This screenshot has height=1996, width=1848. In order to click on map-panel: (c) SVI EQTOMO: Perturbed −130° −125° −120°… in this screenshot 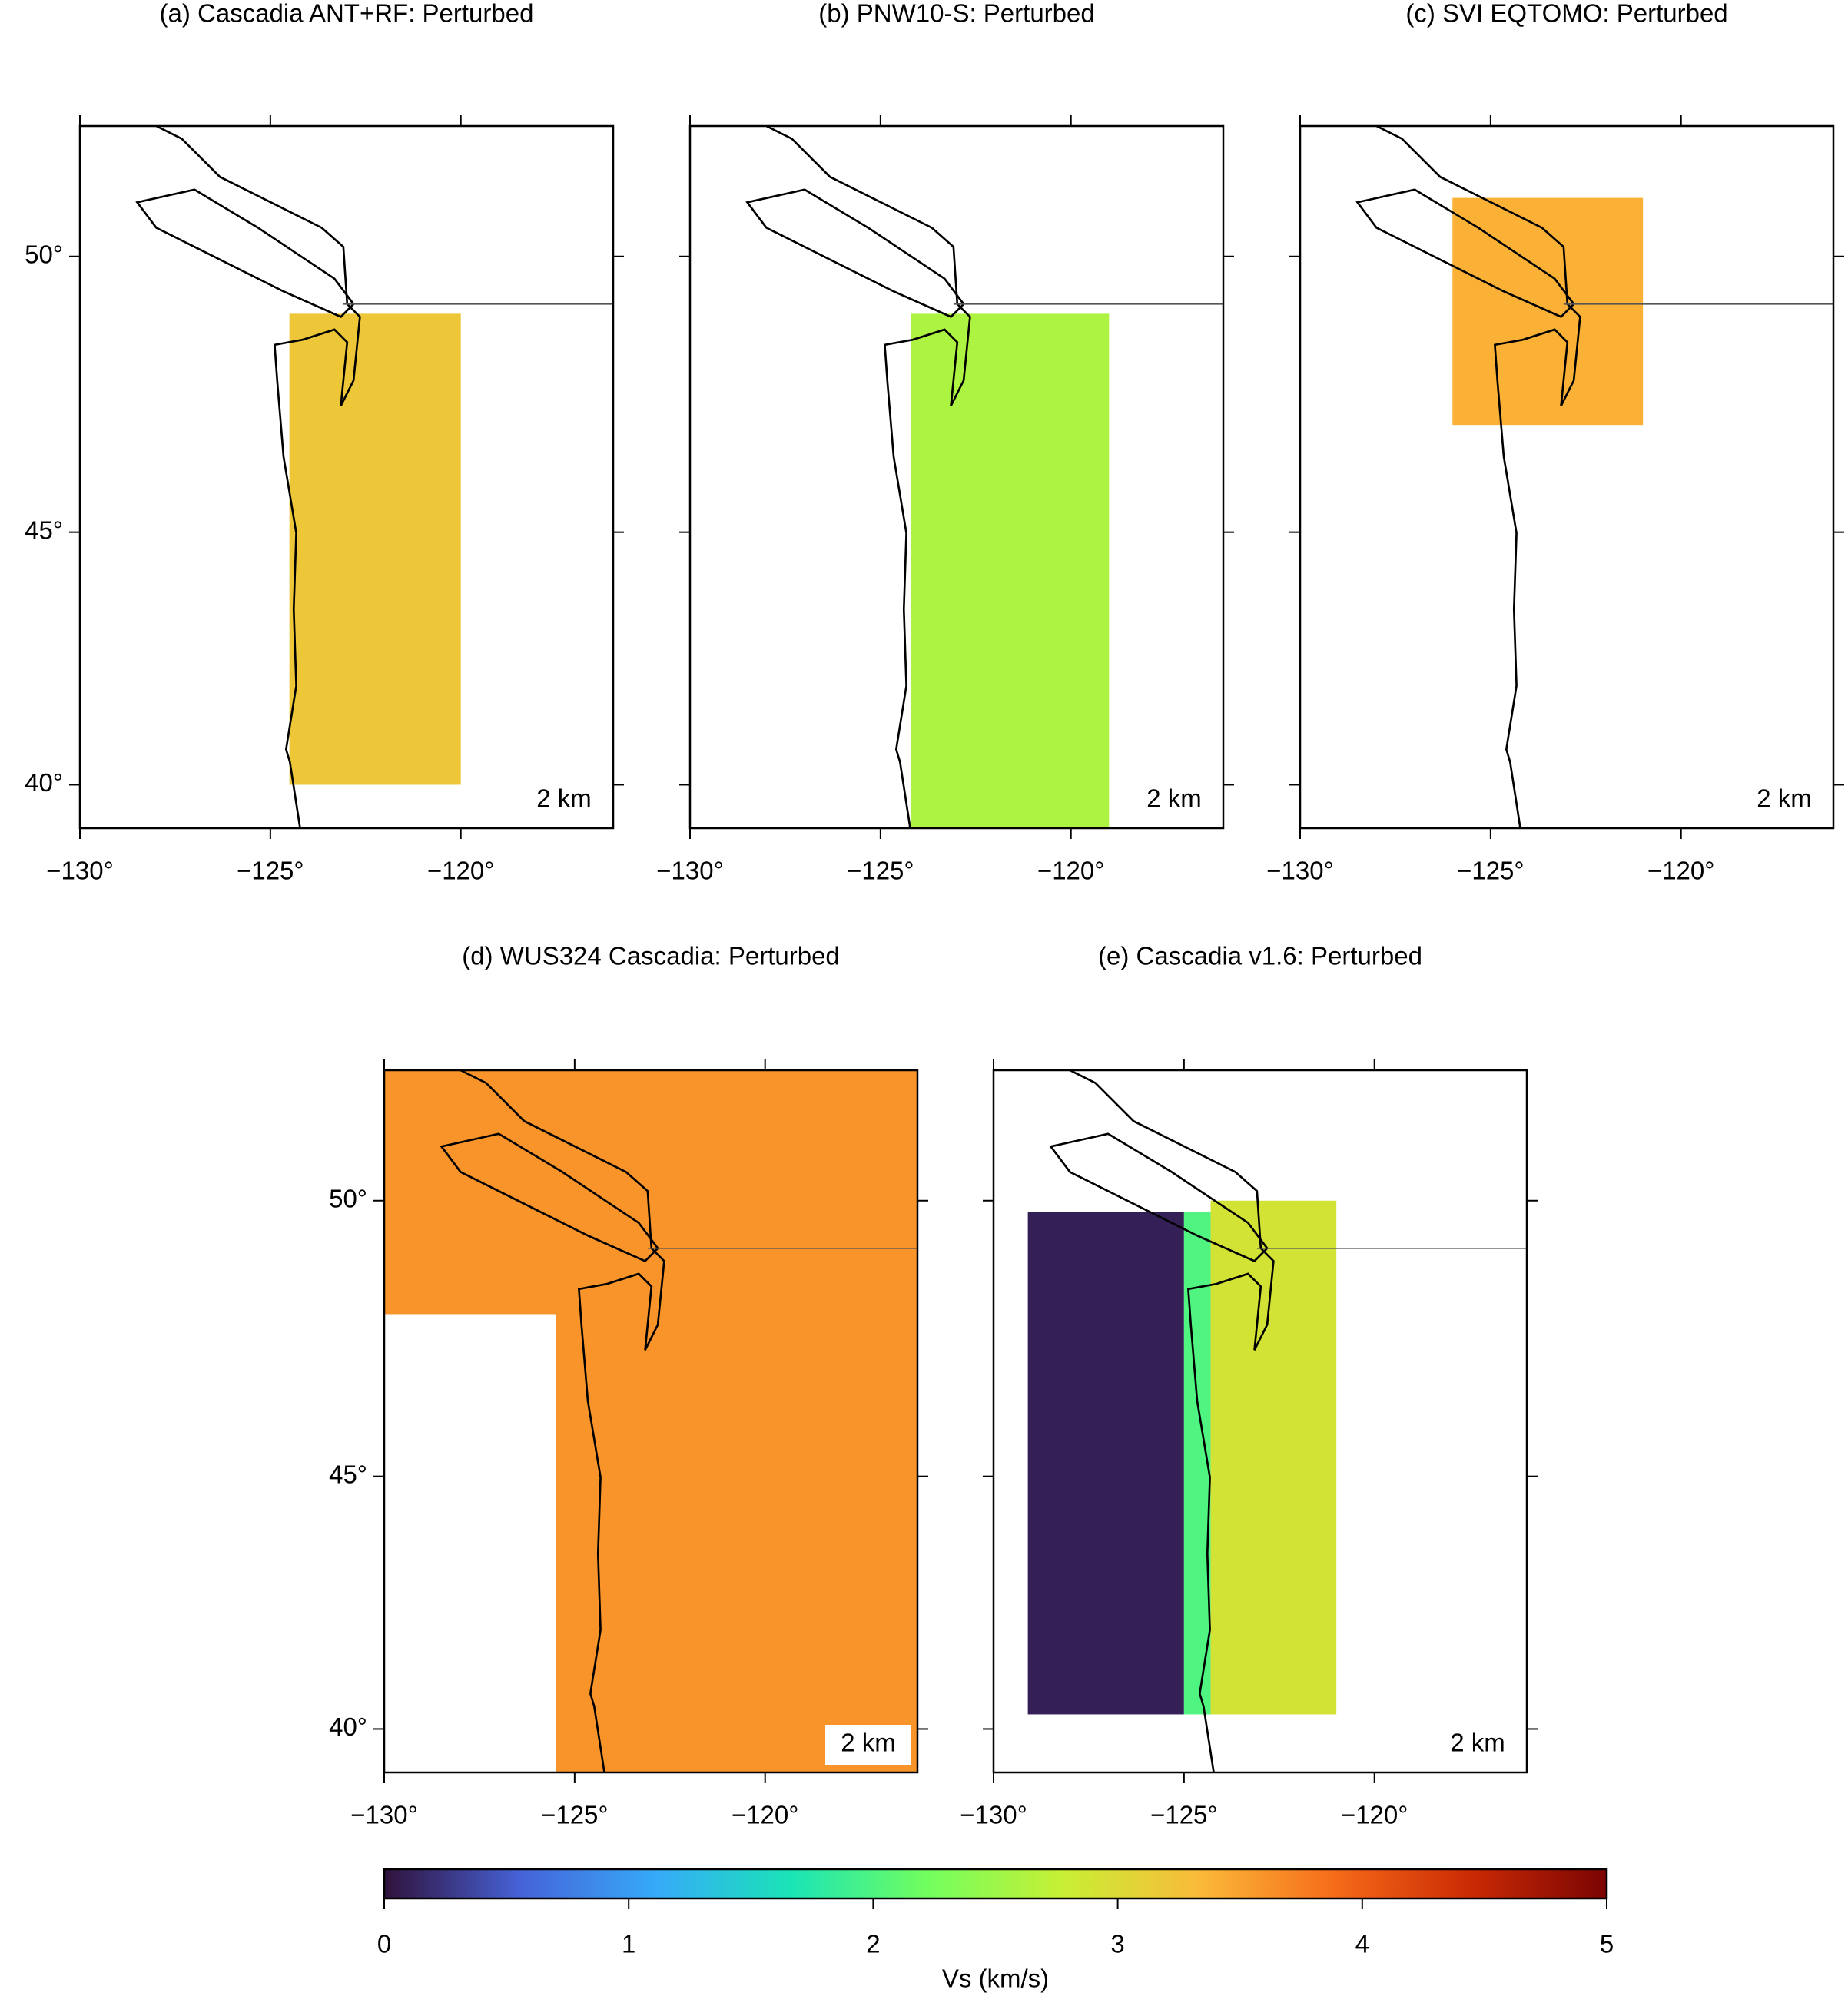, I will do `click(1555, 442)`.